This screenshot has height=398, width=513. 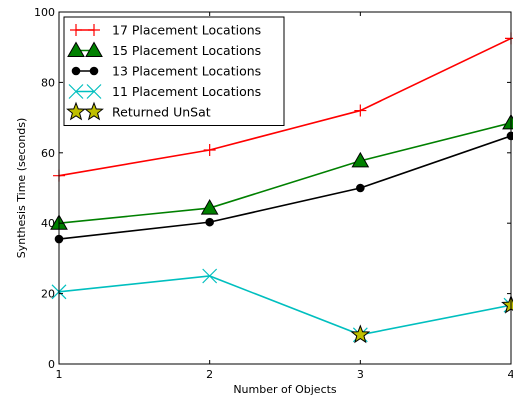 What do you see at coordinates (510, 374) in the screenshot?
I see `x-tick-label: 4` at bounding box center [510, 374].